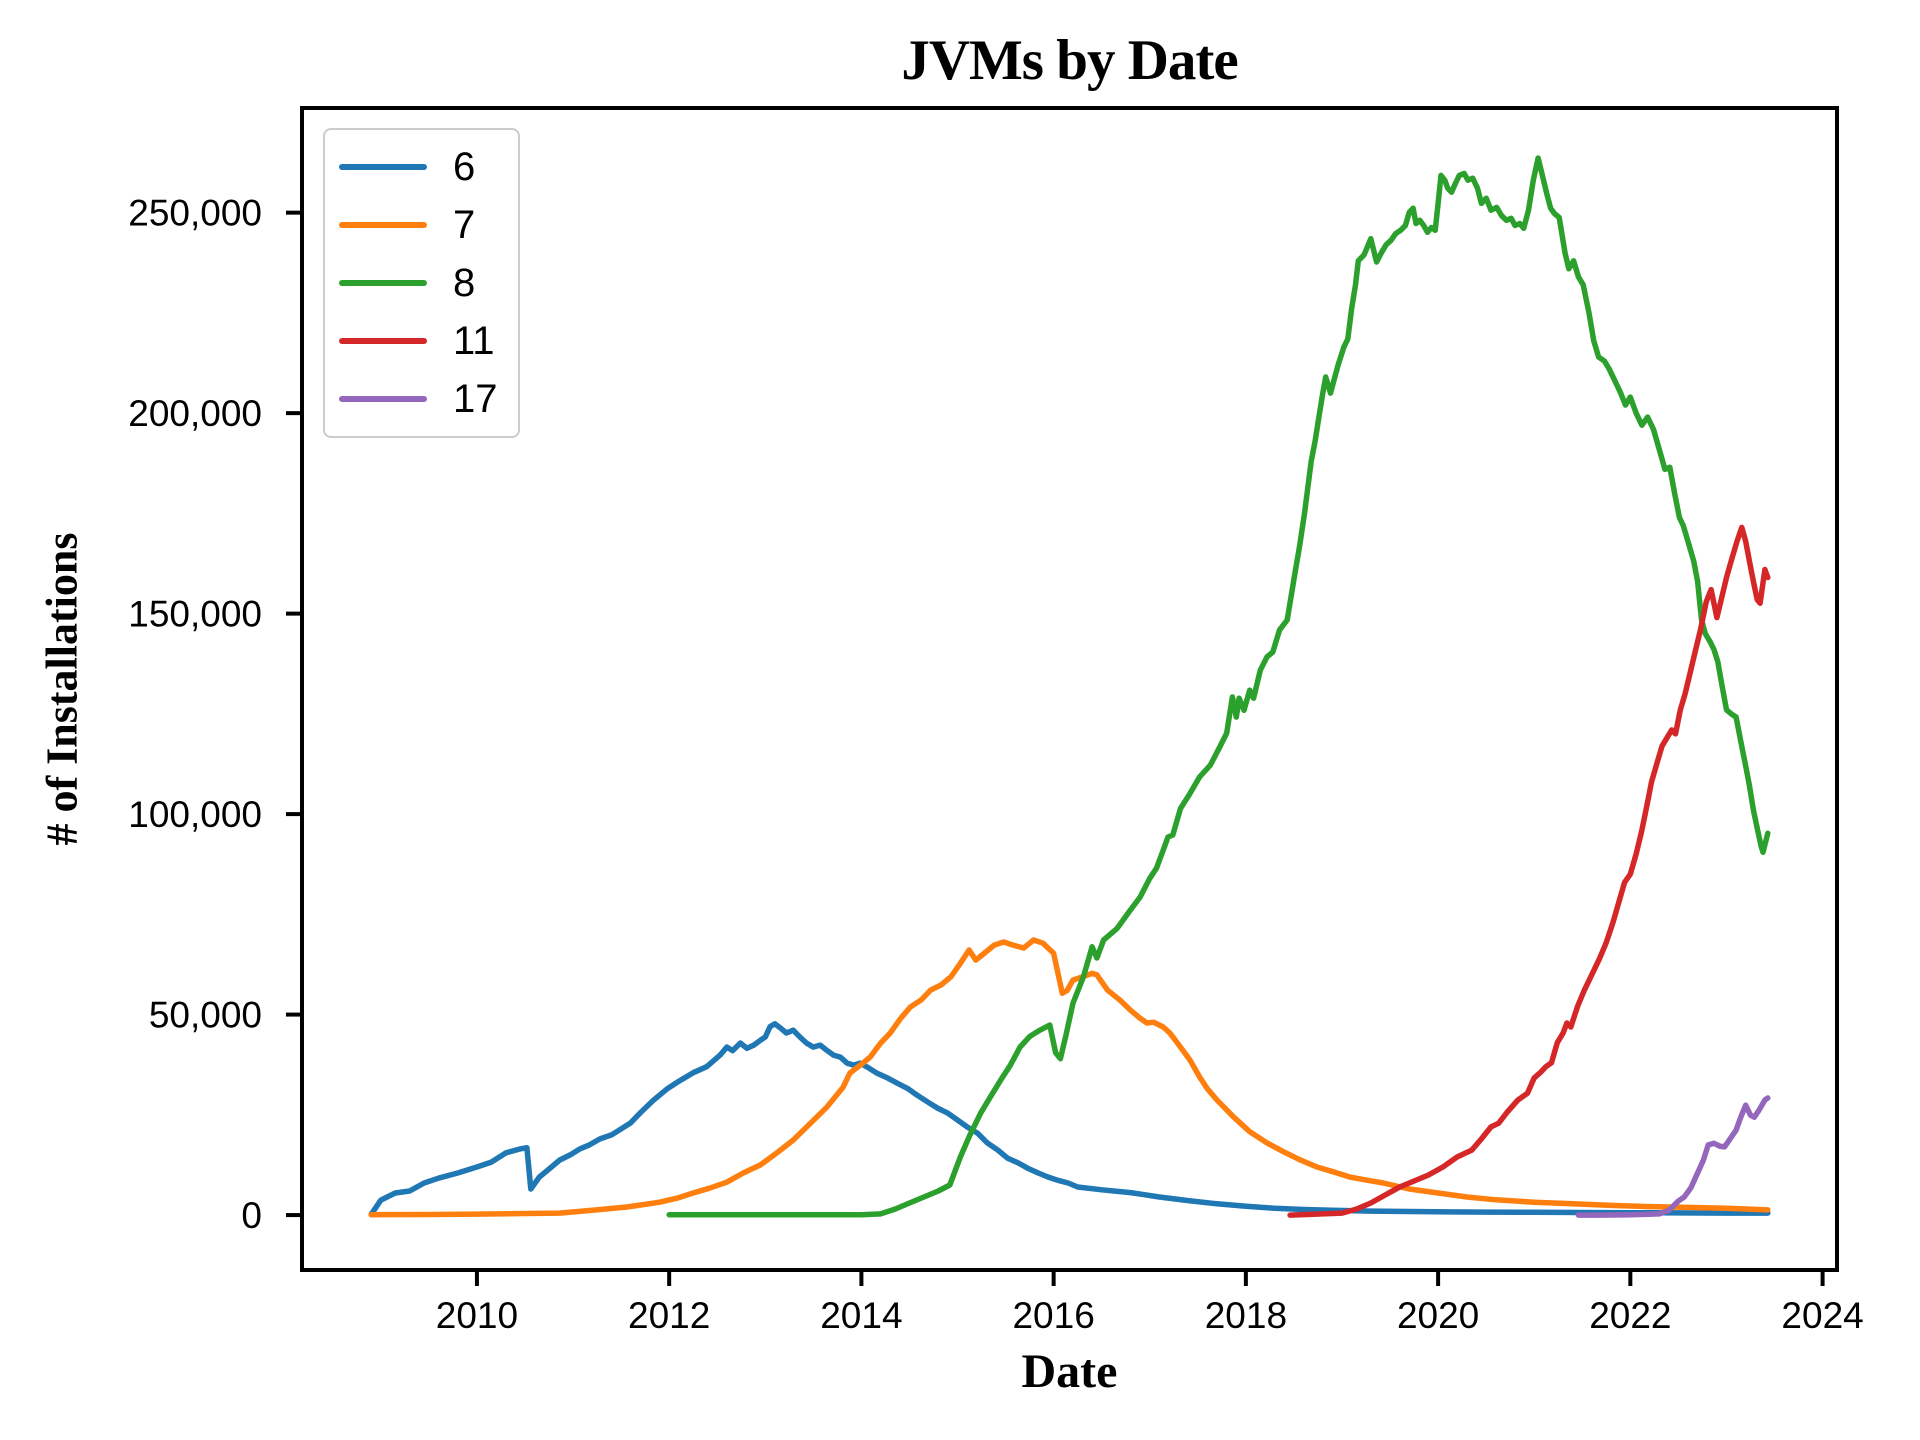  Describe the element at coordinates (464, 283) in the screenshot. I see `legend-item-label: 8` at that location.